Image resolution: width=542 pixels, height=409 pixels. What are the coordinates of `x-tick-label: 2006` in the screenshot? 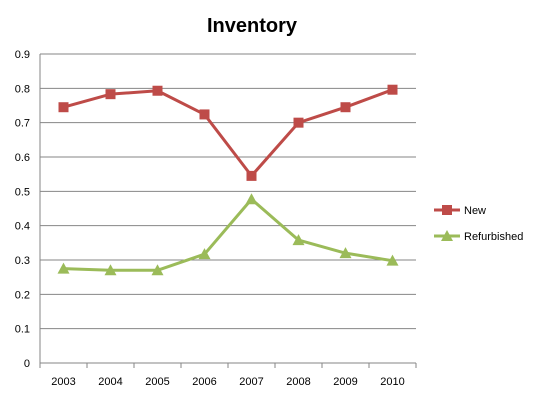 It's located at (204, 382).